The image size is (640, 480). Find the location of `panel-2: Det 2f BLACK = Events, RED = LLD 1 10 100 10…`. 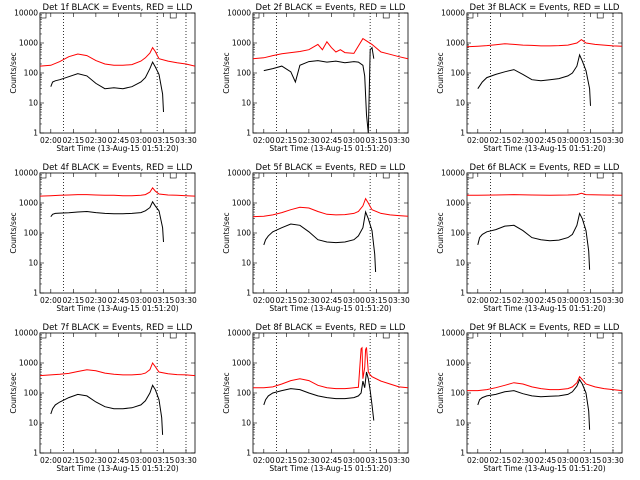

panel-2: Det 2f BLACK = Events, RED = LLD 1 10 100 10… is located at coordinates (316, 78).